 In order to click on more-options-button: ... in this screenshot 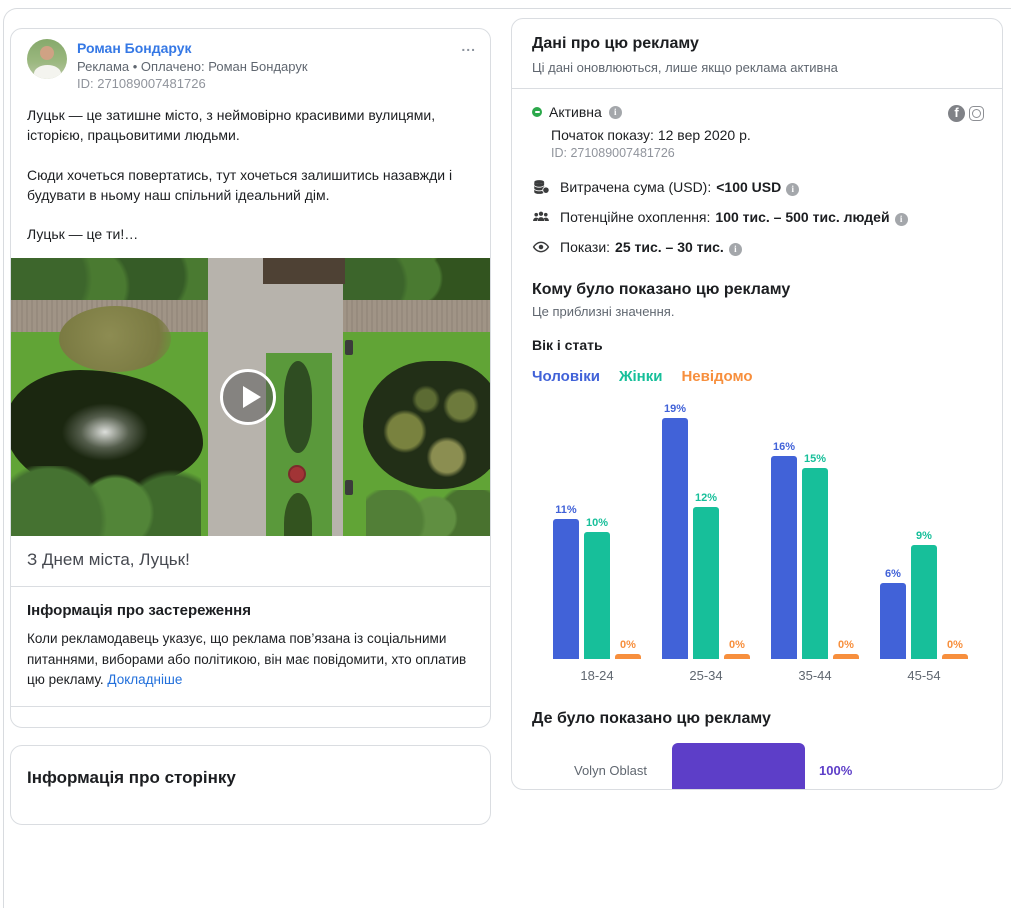, I will do `click(468, 46)`.